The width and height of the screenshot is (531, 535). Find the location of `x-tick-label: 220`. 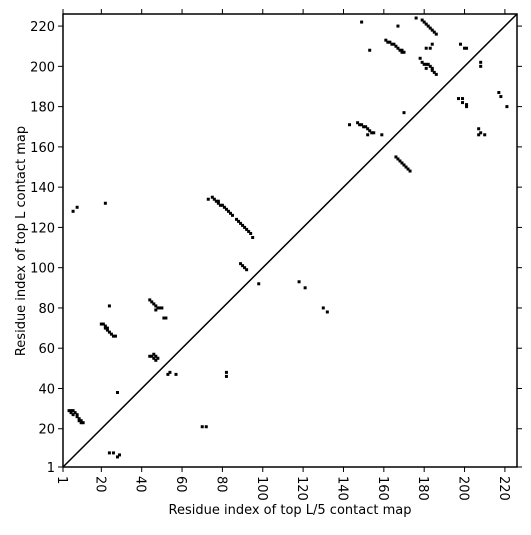

x-tick-label: 220 is located at coordinates (503, 488).